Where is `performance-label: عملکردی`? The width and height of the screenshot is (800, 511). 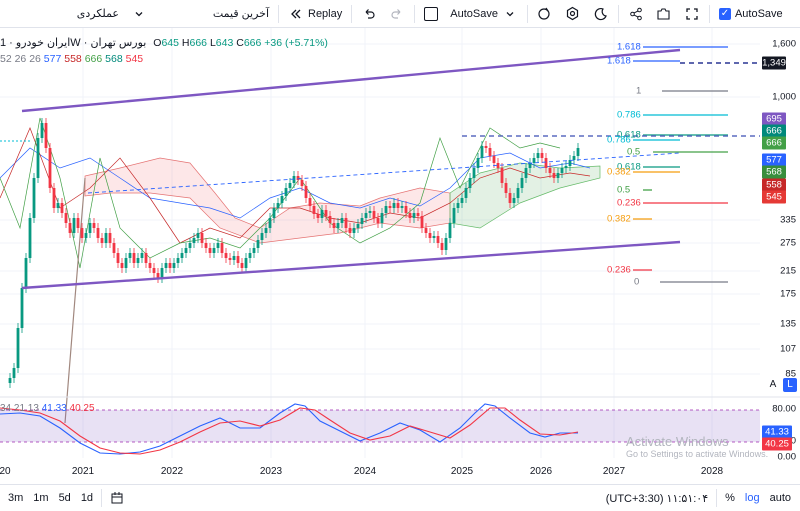 performance-label: عملکردی is located at coordinates (97, 14).